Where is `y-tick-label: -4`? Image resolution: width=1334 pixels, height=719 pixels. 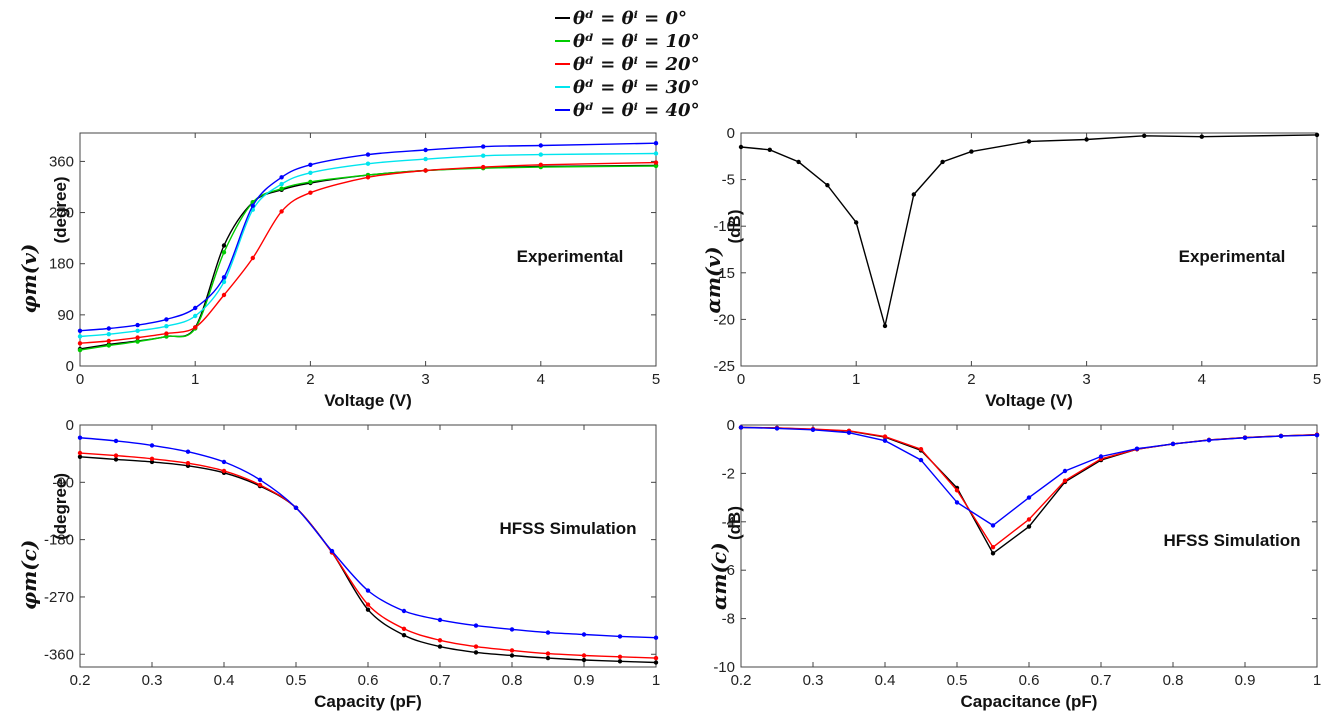
y-tick-label: -4 is located at coordinates (728, 522).